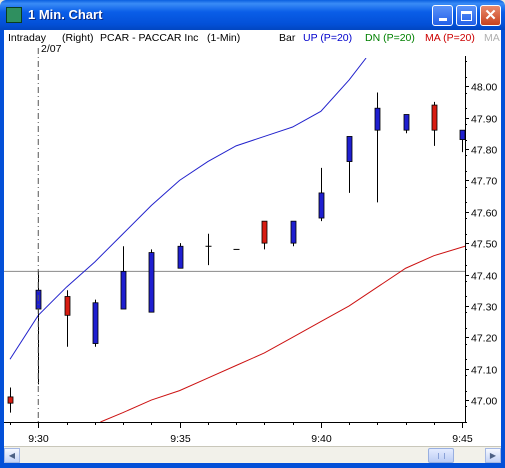 The width and height of the screenshot is (505, 468). What do you see at coordinates (78, 38) in the screenshot?
I see `header-scale-side: (Right)` at bounding box center [78, 38].